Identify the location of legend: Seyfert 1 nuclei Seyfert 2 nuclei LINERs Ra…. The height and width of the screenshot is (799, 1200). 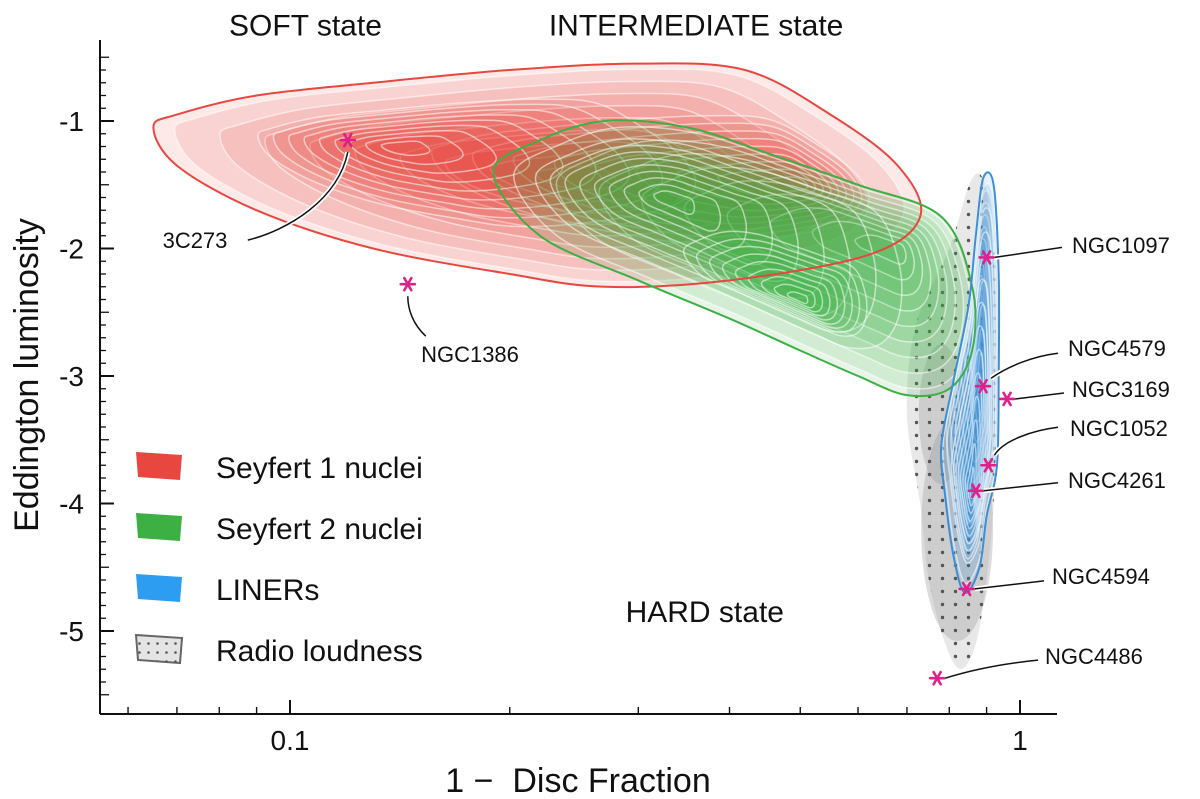
(278, 560).